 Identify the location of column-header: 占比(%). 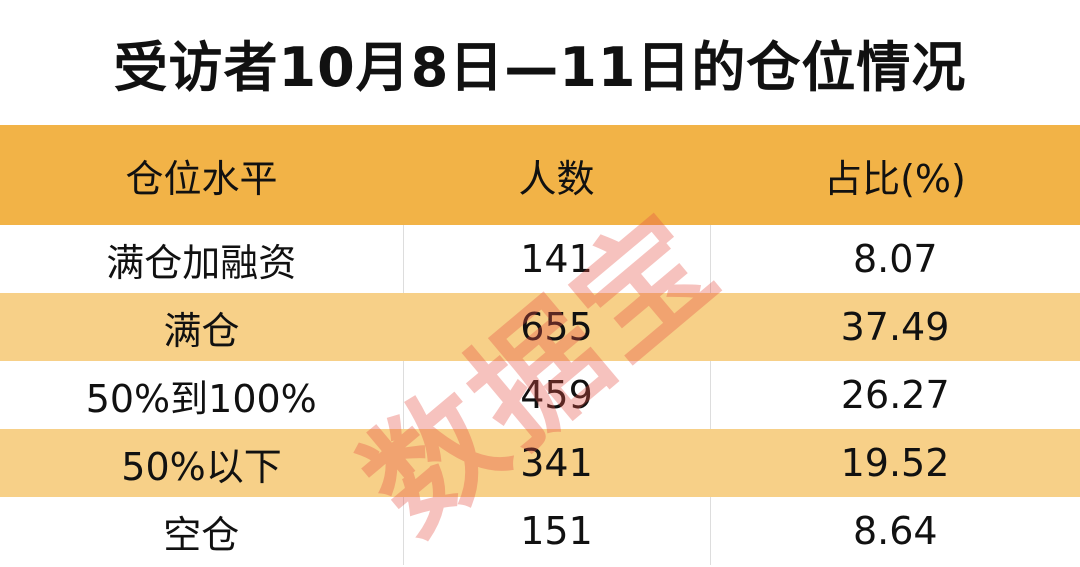
(895, 175).